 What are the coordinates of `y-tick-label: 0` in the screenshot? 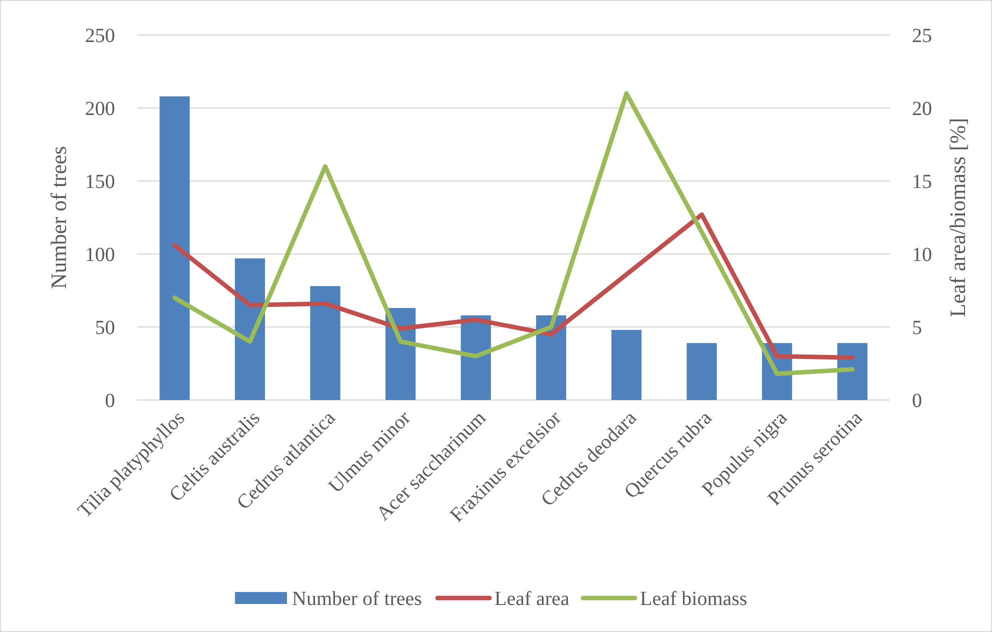 It's located at (110, 401).